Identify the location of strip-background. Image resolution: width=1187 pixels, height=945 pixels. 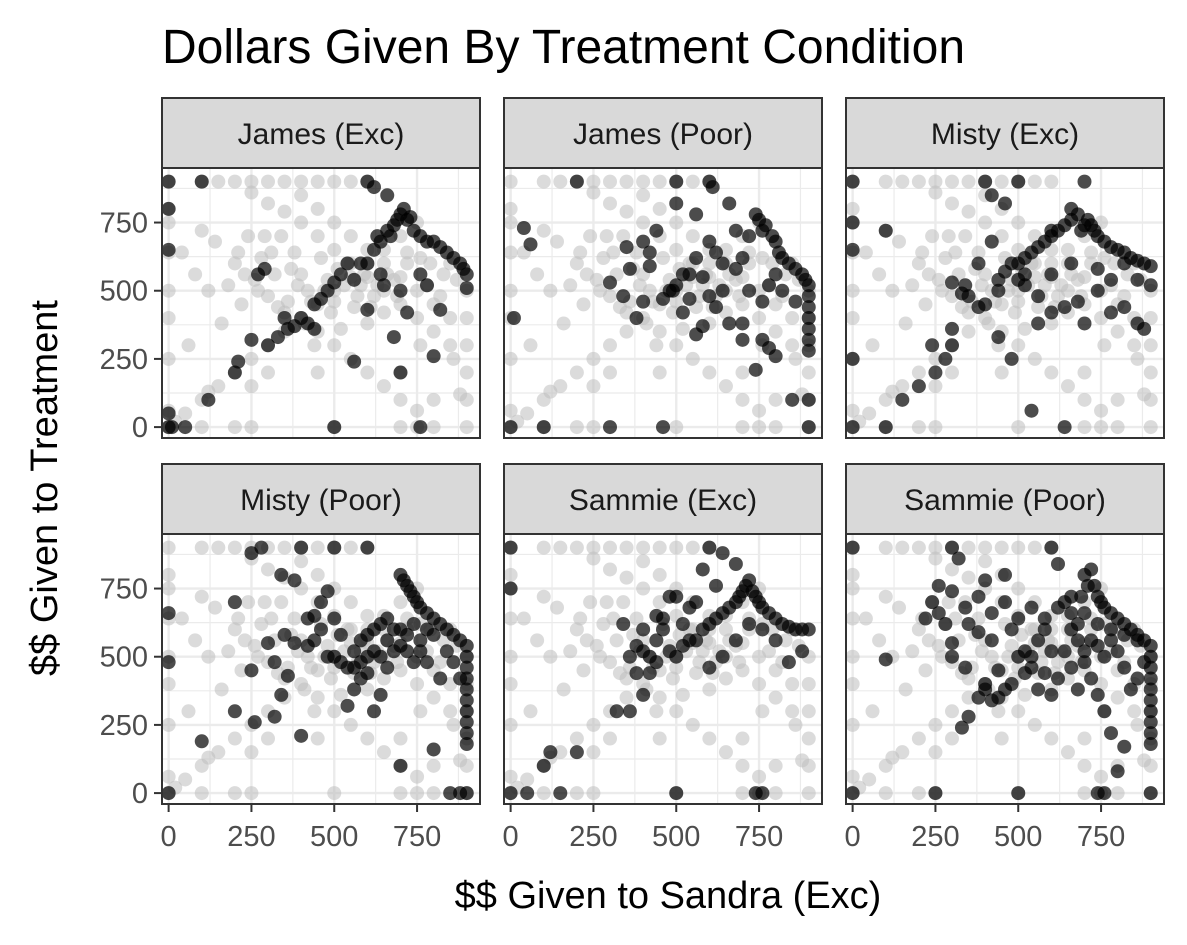
(1005, 499).